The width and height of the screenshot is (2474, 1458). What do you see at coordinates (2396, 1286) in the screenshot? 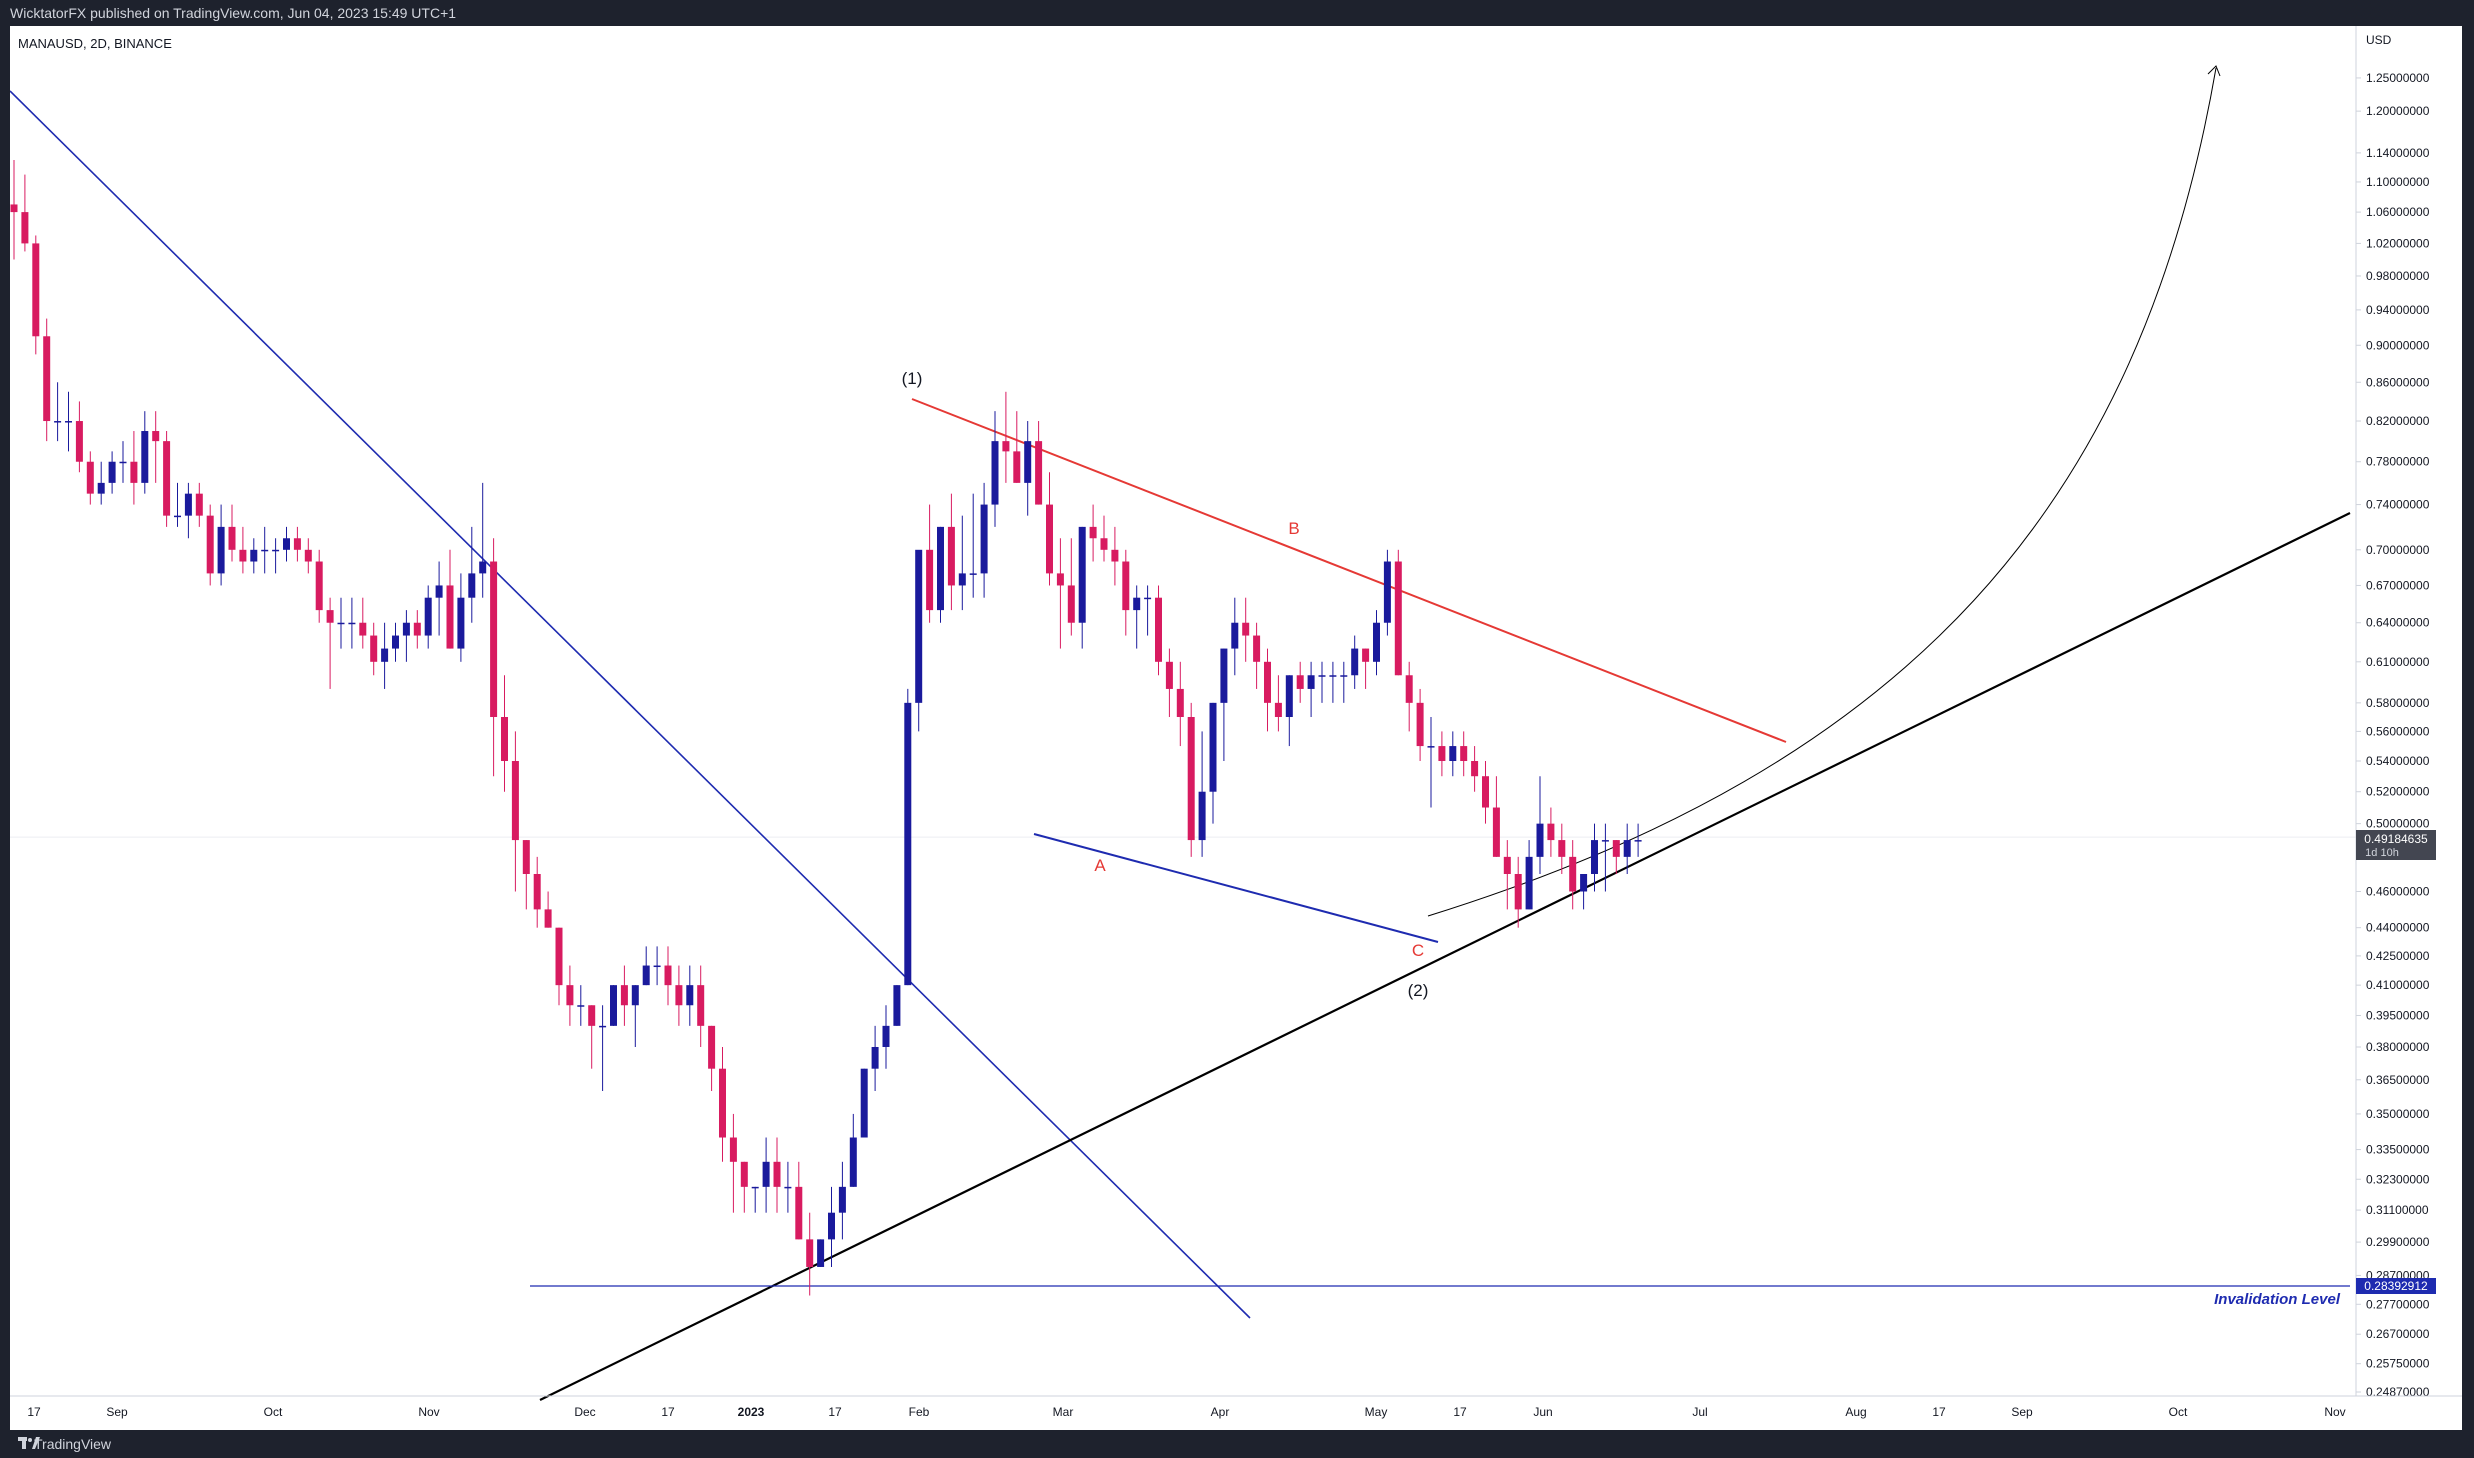
I see `invalidation-price-tag: 0.28392912` at bounding box center [2396, 1286].